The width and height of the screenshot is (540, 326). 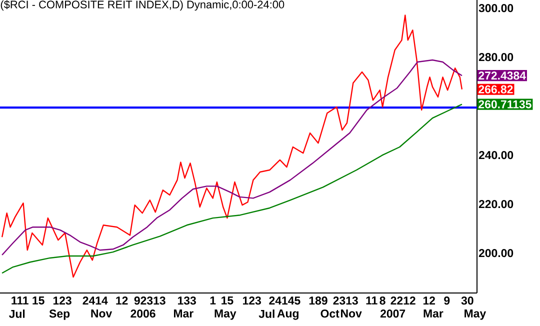 I want to click on data-label: 266.82, so click(x=495, y=89).